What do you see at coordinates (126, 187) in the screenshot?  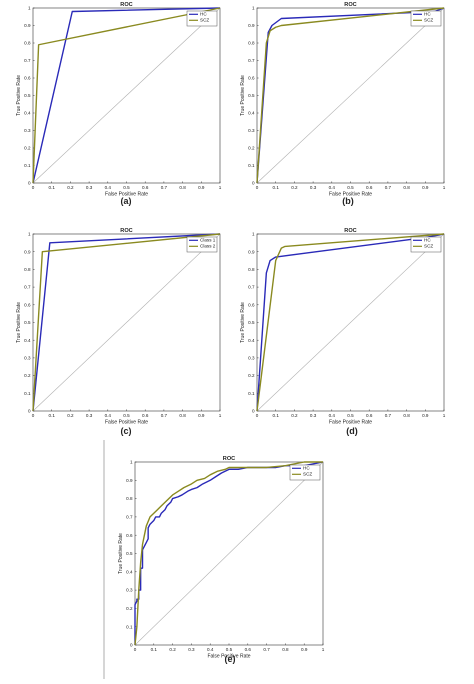 I see `x-tick-label: 0.5` at bounding box center [126, 187].